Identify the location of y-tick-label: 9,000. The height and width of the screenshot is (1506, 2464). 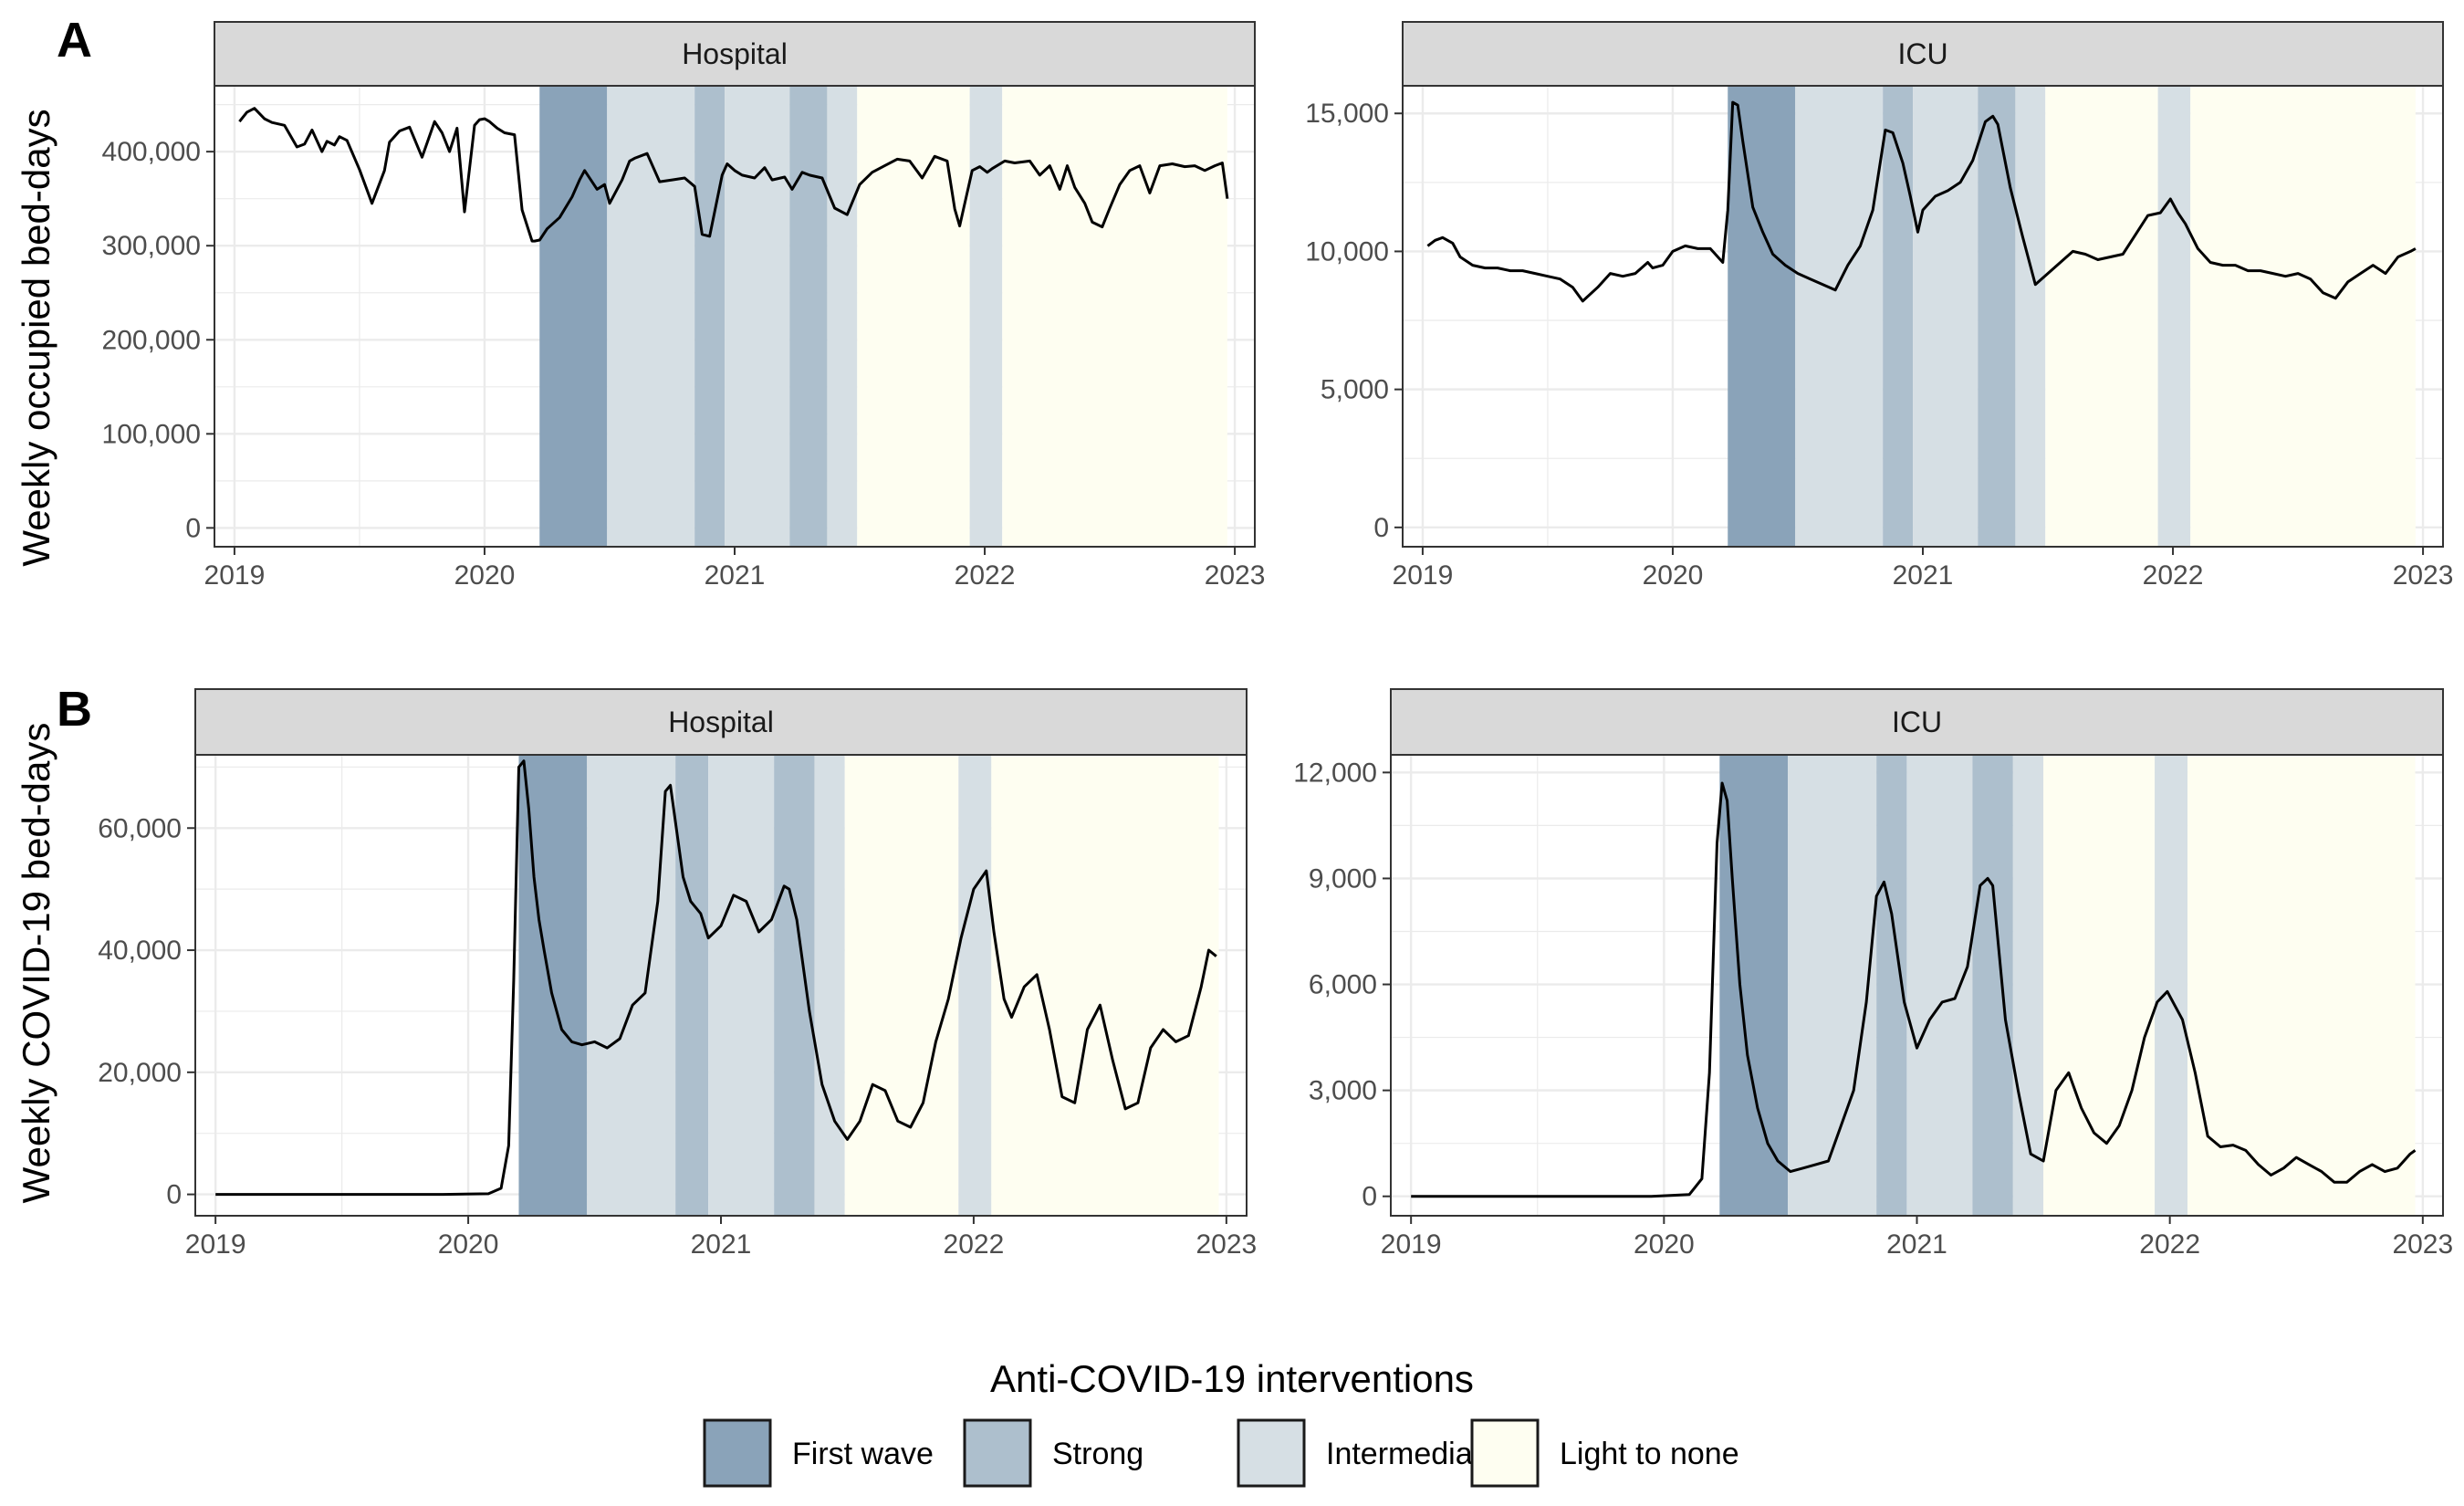
(1343, 878).